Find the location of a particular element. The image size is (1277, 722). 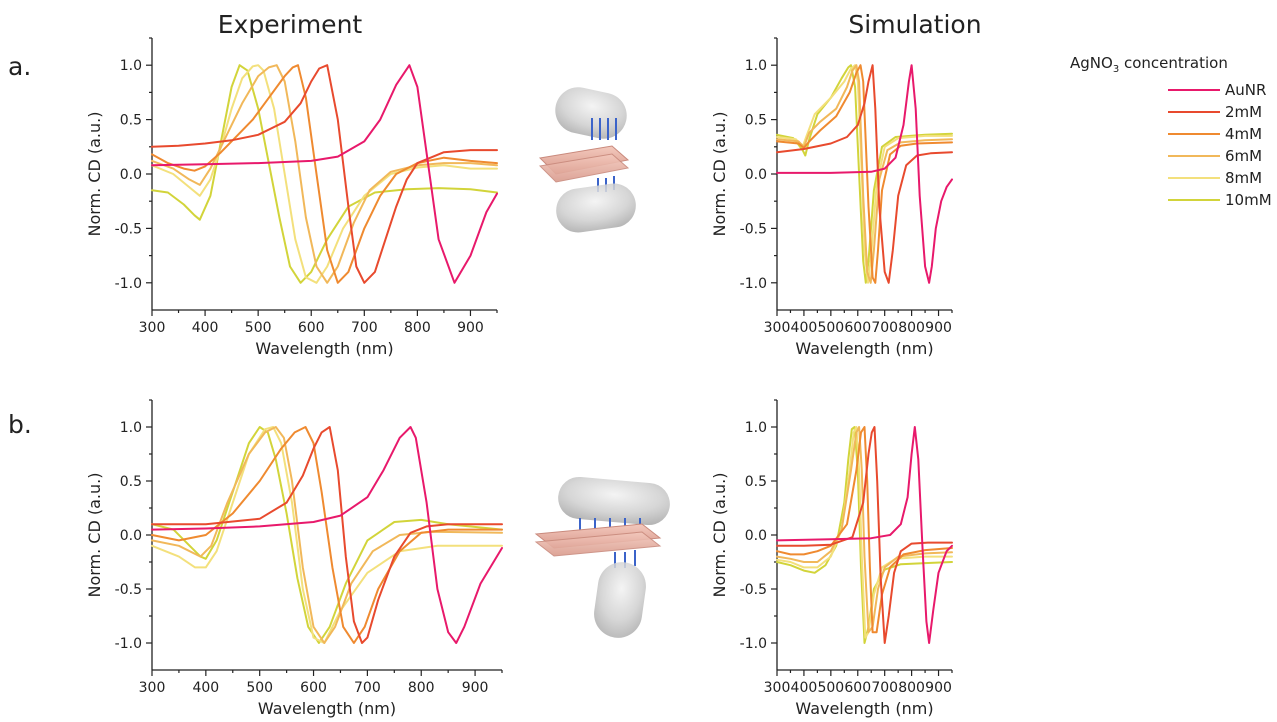

legend-label: 8mM is located at coordinates (1243, 178).